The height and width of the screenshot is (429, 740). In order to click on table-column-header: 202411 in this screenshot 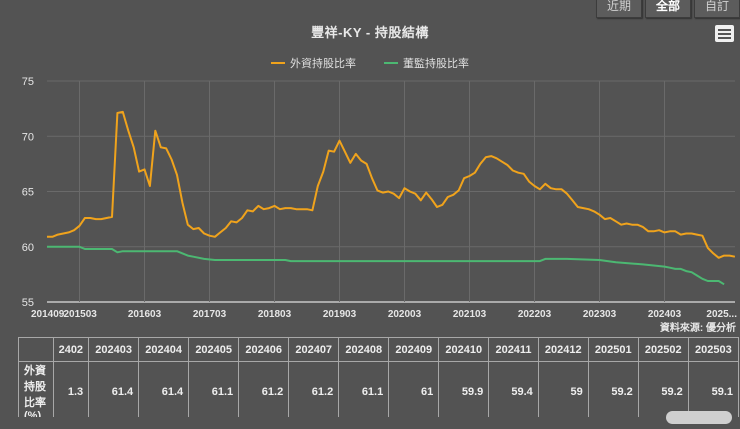, I will do `click(513, 349)`.